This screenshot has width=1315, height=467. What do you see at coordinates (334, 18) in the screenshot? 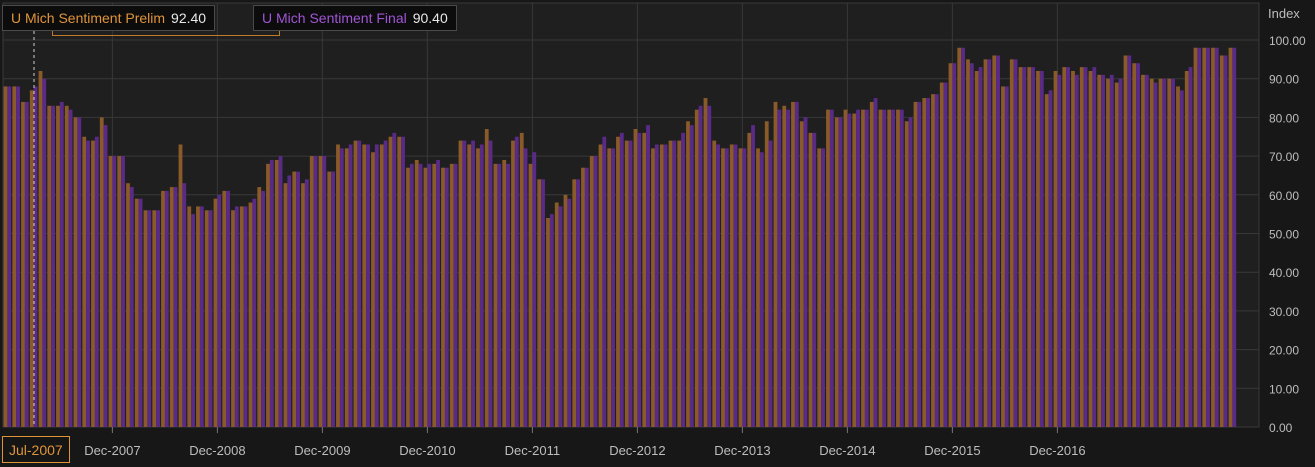
I see `legend-final-name: U Mich Sentiment Final` at bounding box center [334, 18].